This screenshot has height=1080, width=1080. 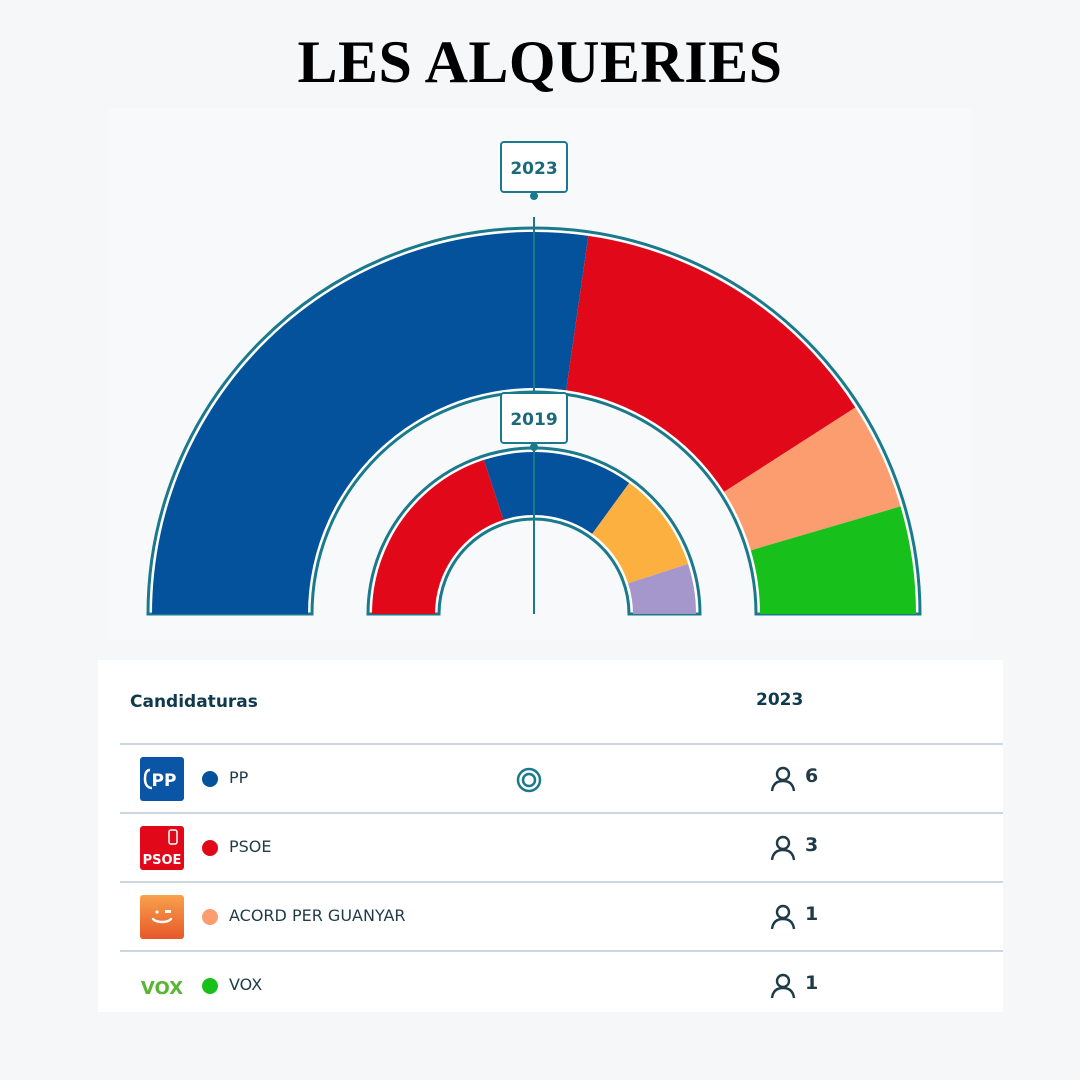 What do you see at coordinates (561, 916) in the screenshot?
I see `table-row-acord: ACORD PER GUANYAR 1` at bounding box center [561, 916].